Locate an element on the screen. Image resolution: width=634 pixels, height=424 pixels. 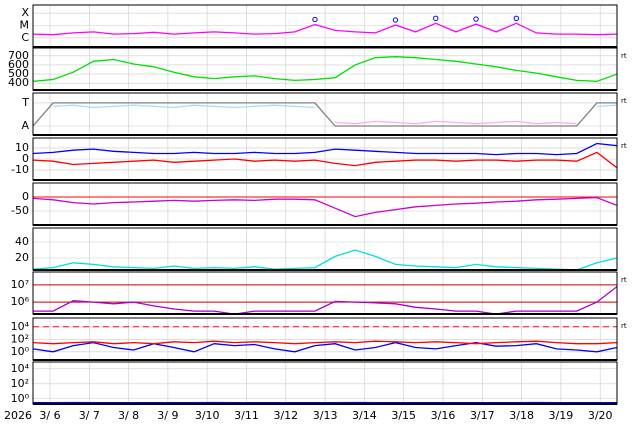
x-tick-label: 3/14 is located at coordinates (364, 415).